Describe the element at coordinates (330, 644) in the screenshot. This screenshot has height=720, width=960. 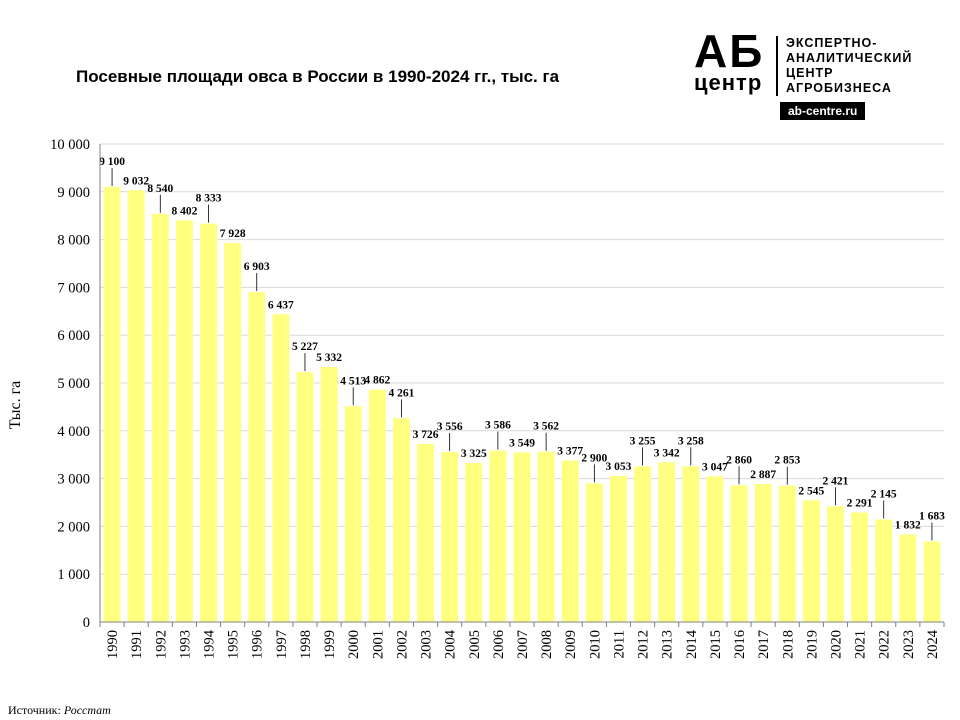
I see `x-tick-label: 1999` at that location.